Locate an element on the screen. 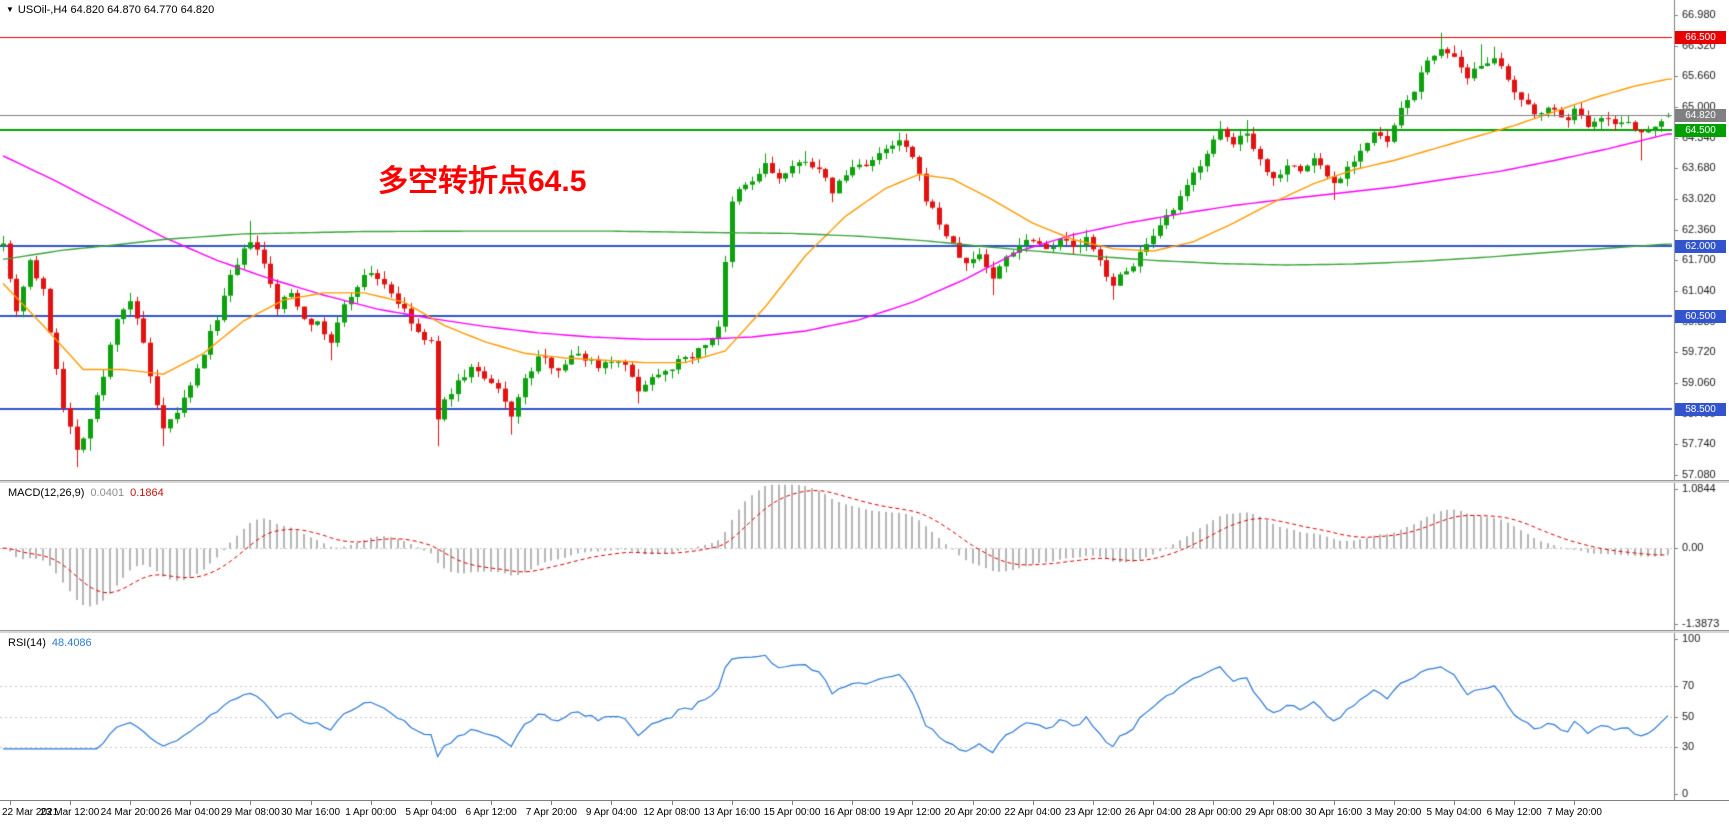  time-label: 29 Mar 08:00 is located at coordinates (250, 812).